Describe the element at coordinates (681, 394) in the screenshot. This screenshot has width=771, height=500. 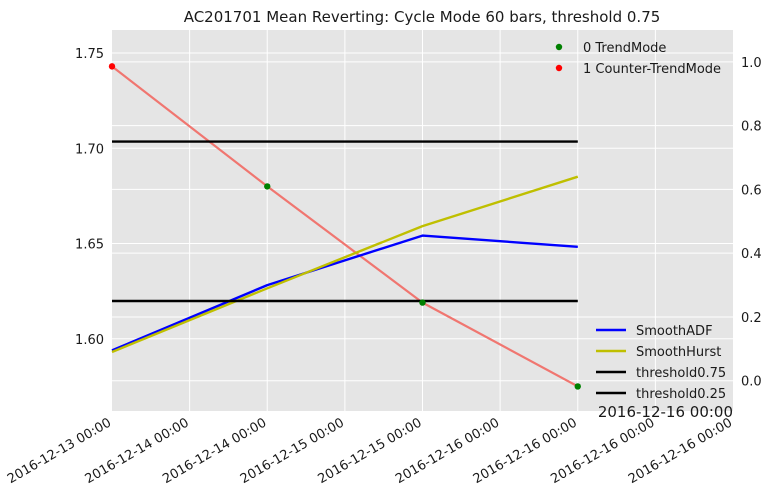
I see `legend-label-threshold0-25: threshold0.25` at that location.